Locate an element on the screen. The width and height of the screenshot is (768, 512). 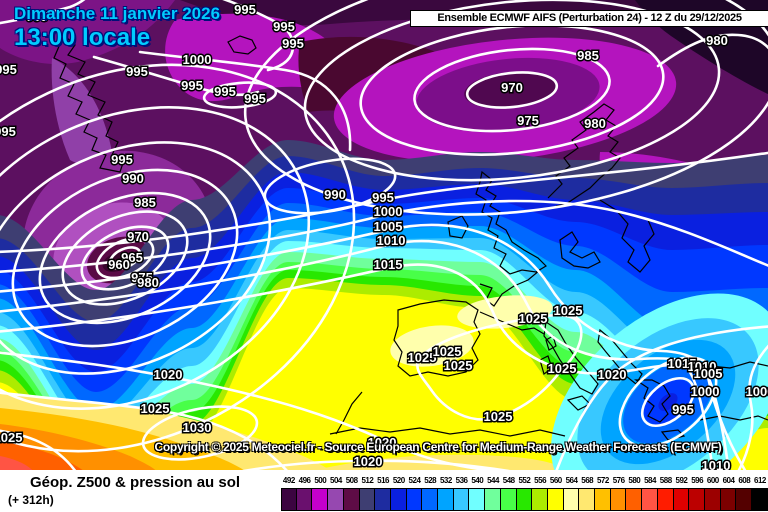
pressure-label: 970 is located at coordinates (512, 87).